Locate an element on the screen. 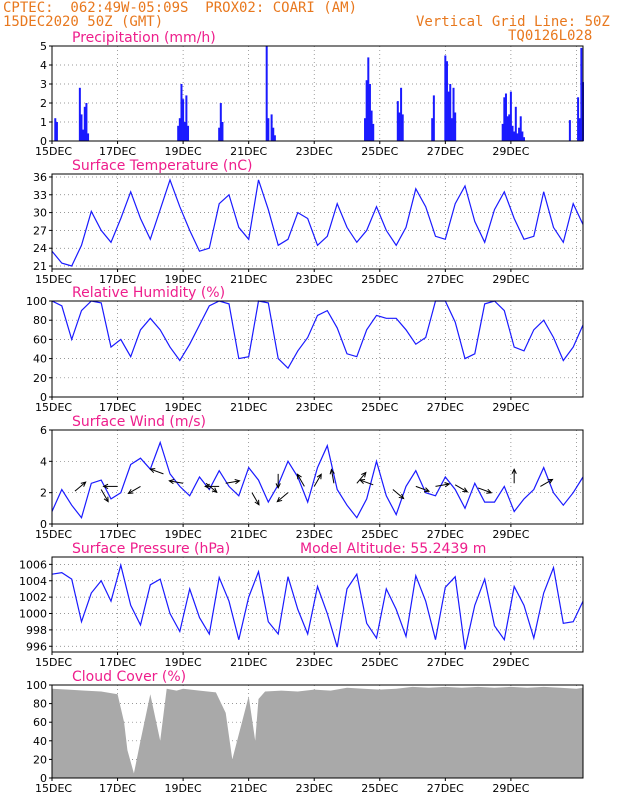 The height and width of the screenshot is (800, 618). y-tick-label: 0 is located at coordinates (43, 524).